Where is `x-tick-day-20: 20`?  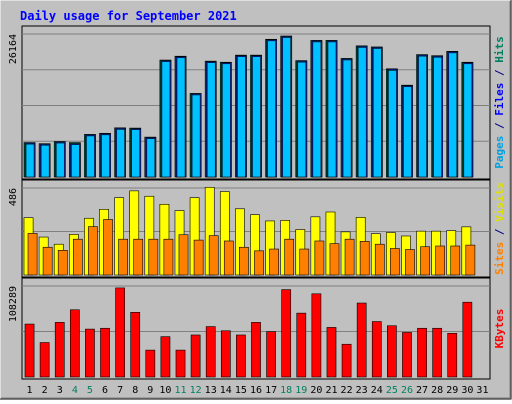
x-tick-day-20: 20 is located at coordinates (316, 390).